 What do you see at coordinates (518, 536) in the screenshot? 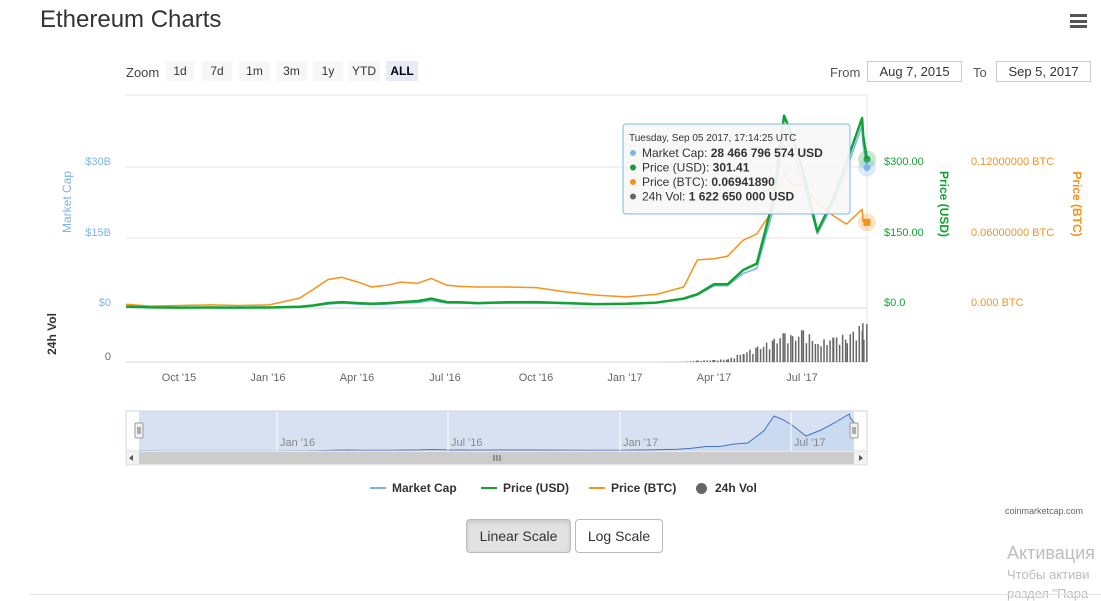
I see `linear-scale-button: Linear Scale` at bounding box center [518, 536].